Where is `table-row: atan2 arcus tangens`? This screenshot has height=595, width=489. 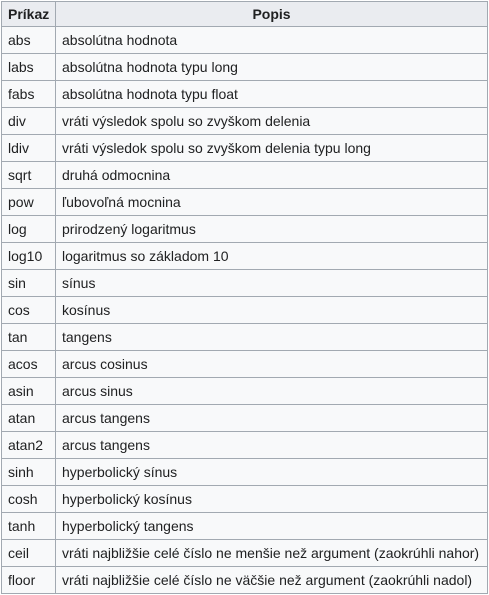
table-row: atan2 arcus tangens is located at coordinates (244, 445).